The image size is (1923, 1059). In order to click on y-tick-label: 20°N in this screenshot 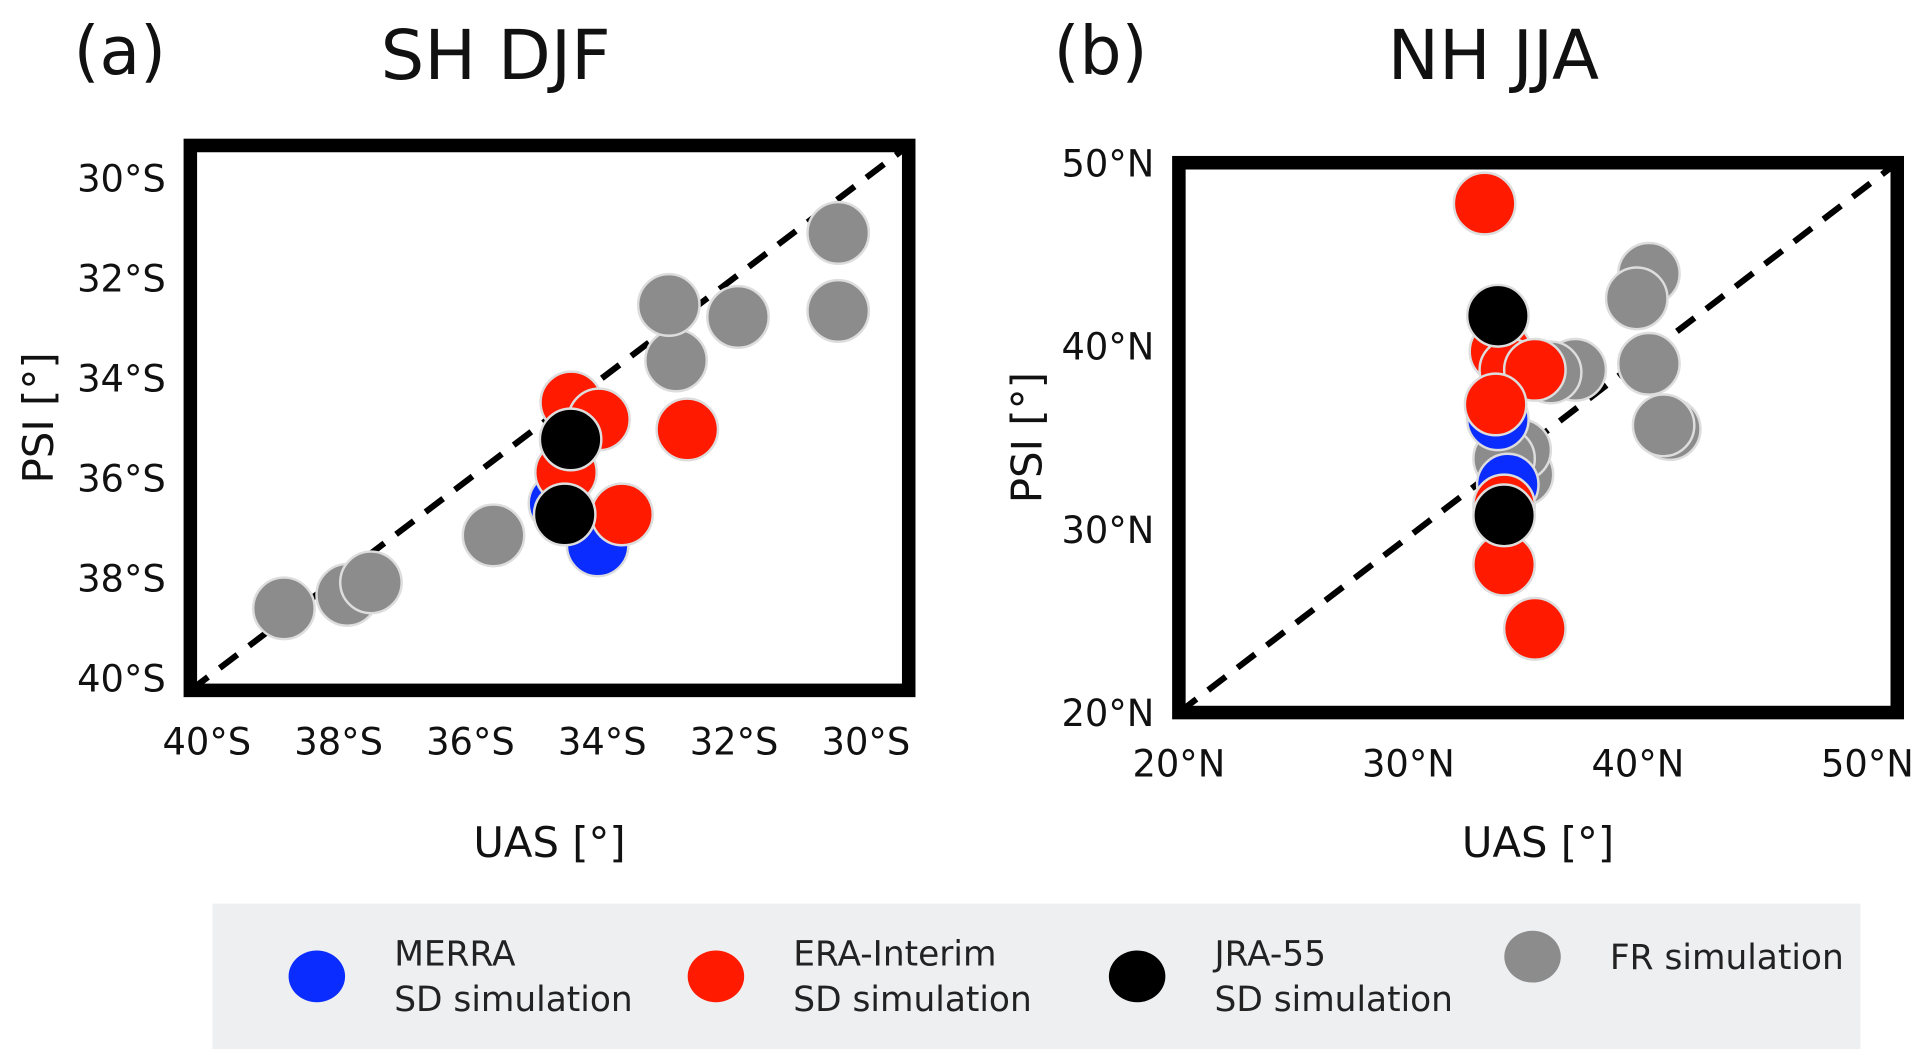, I will do `click(1107, 713)`.